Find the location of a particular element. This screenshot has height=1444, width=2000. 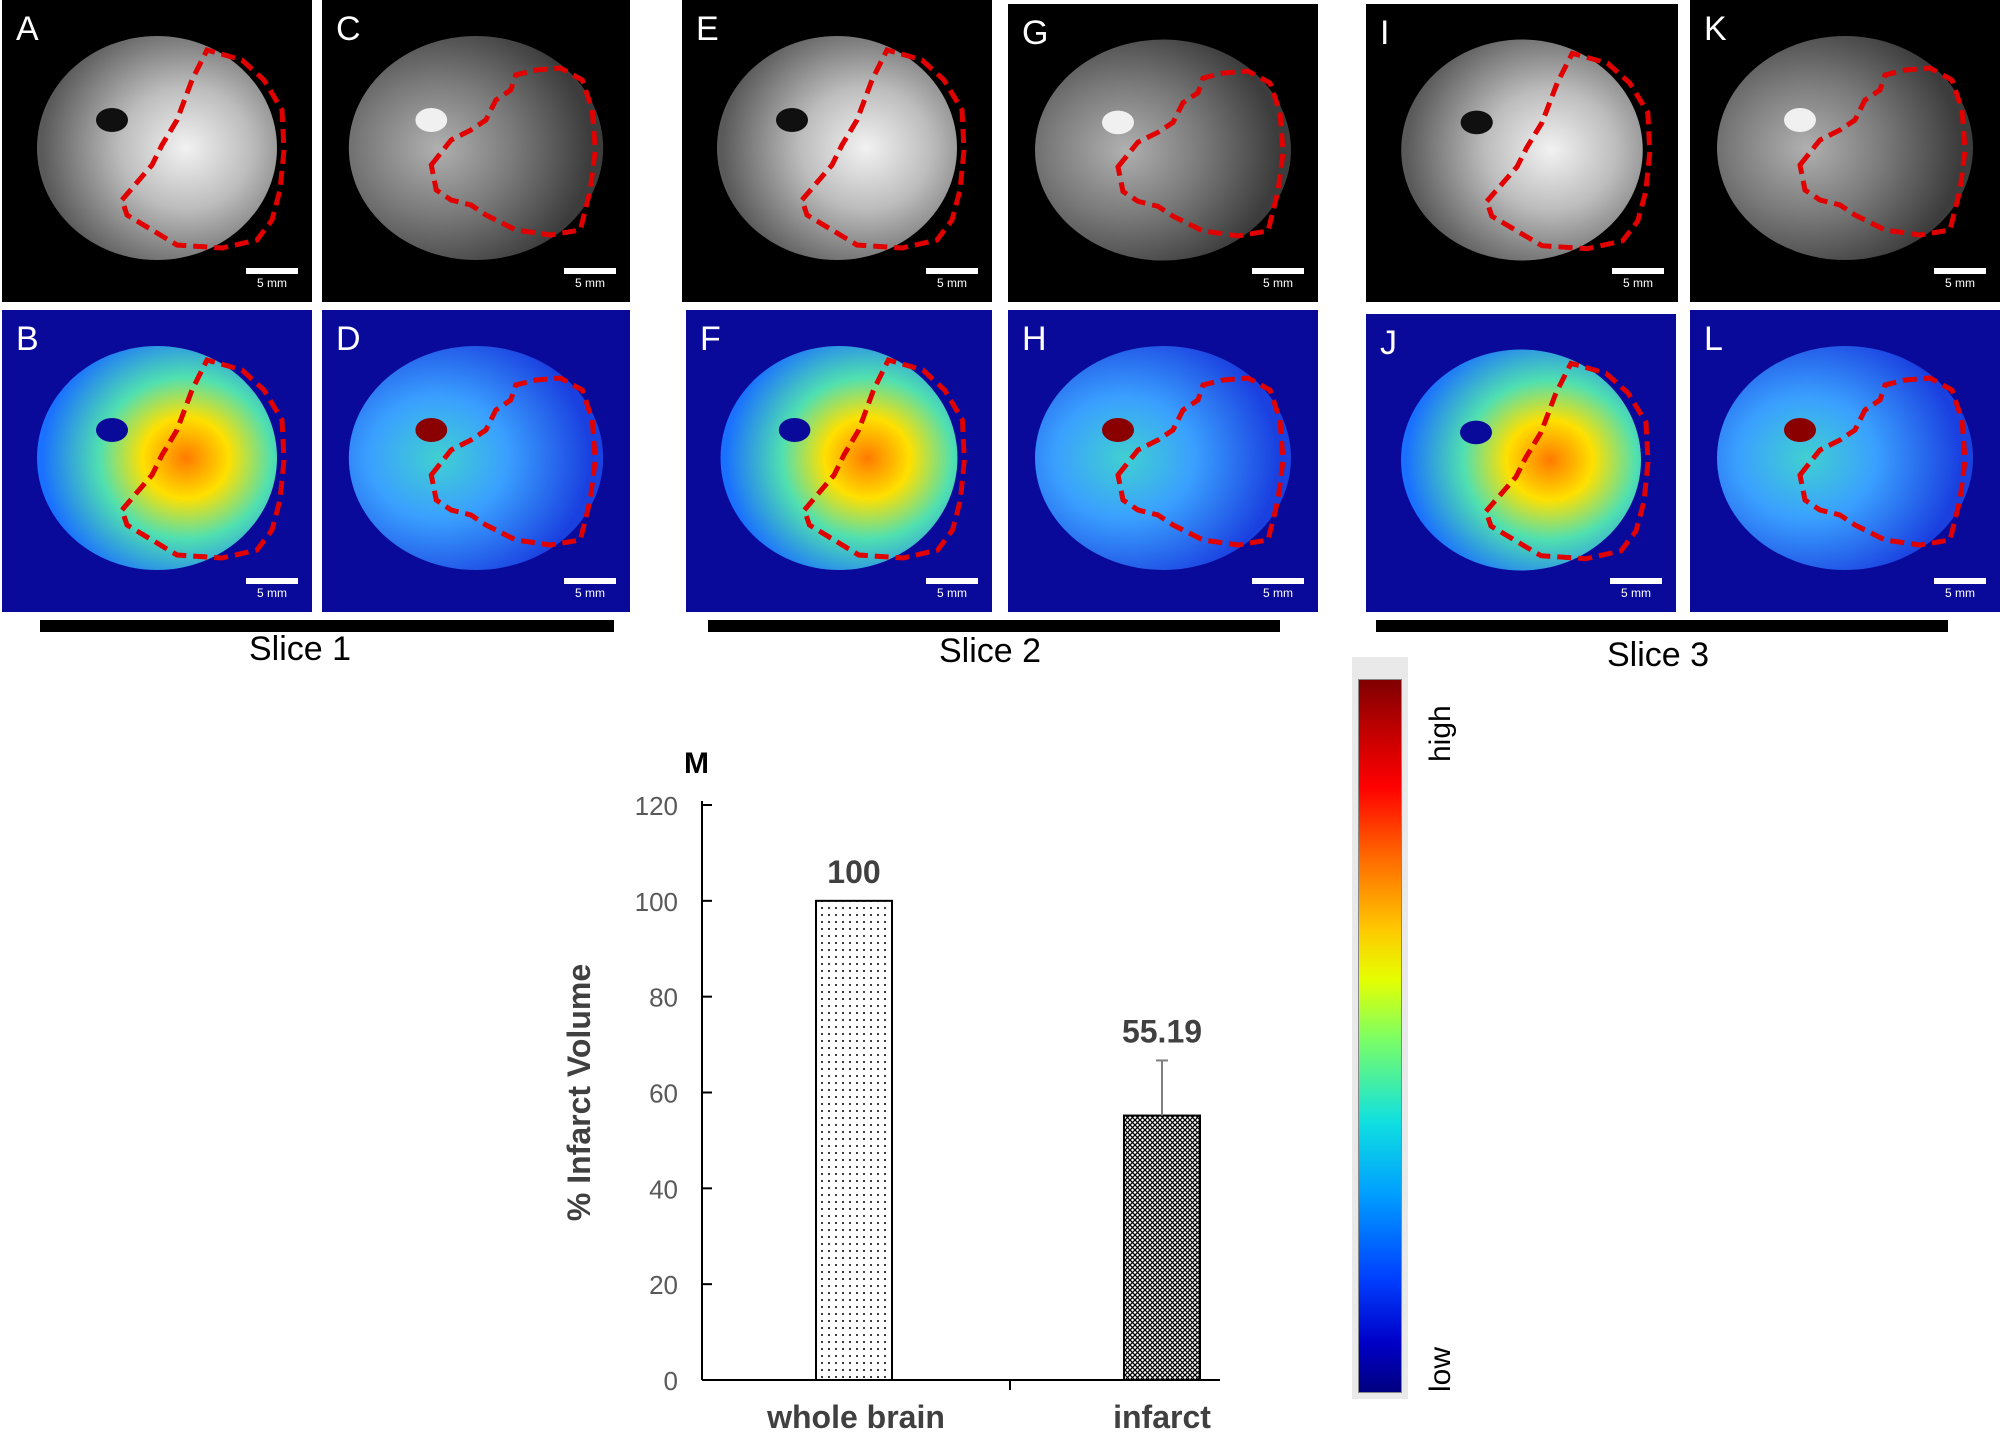

colorbar-gradient is located at coordinates (1380, 1036).